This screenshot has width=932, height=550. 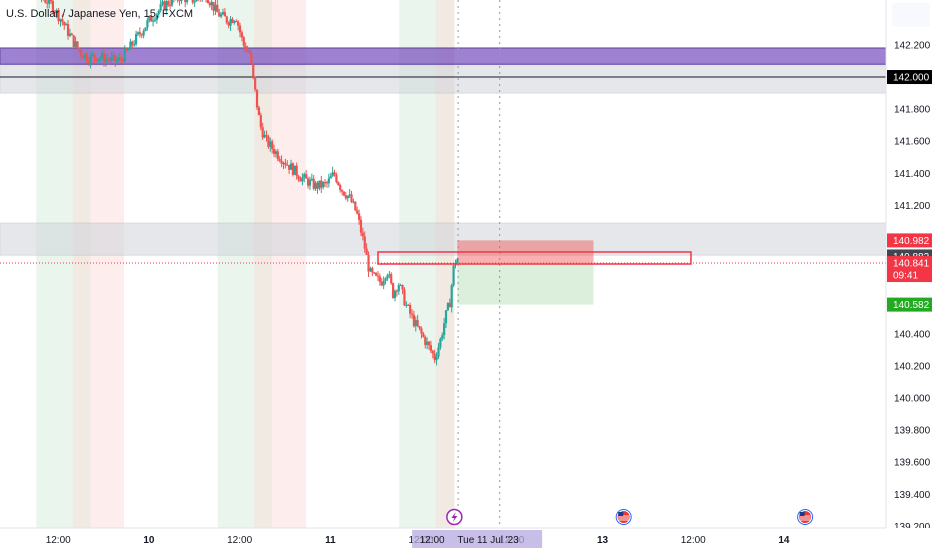 What do you see at coordinates (911, 15) in the screenshot?
I see `axis-settings-button` at bounding box center [911, 15].